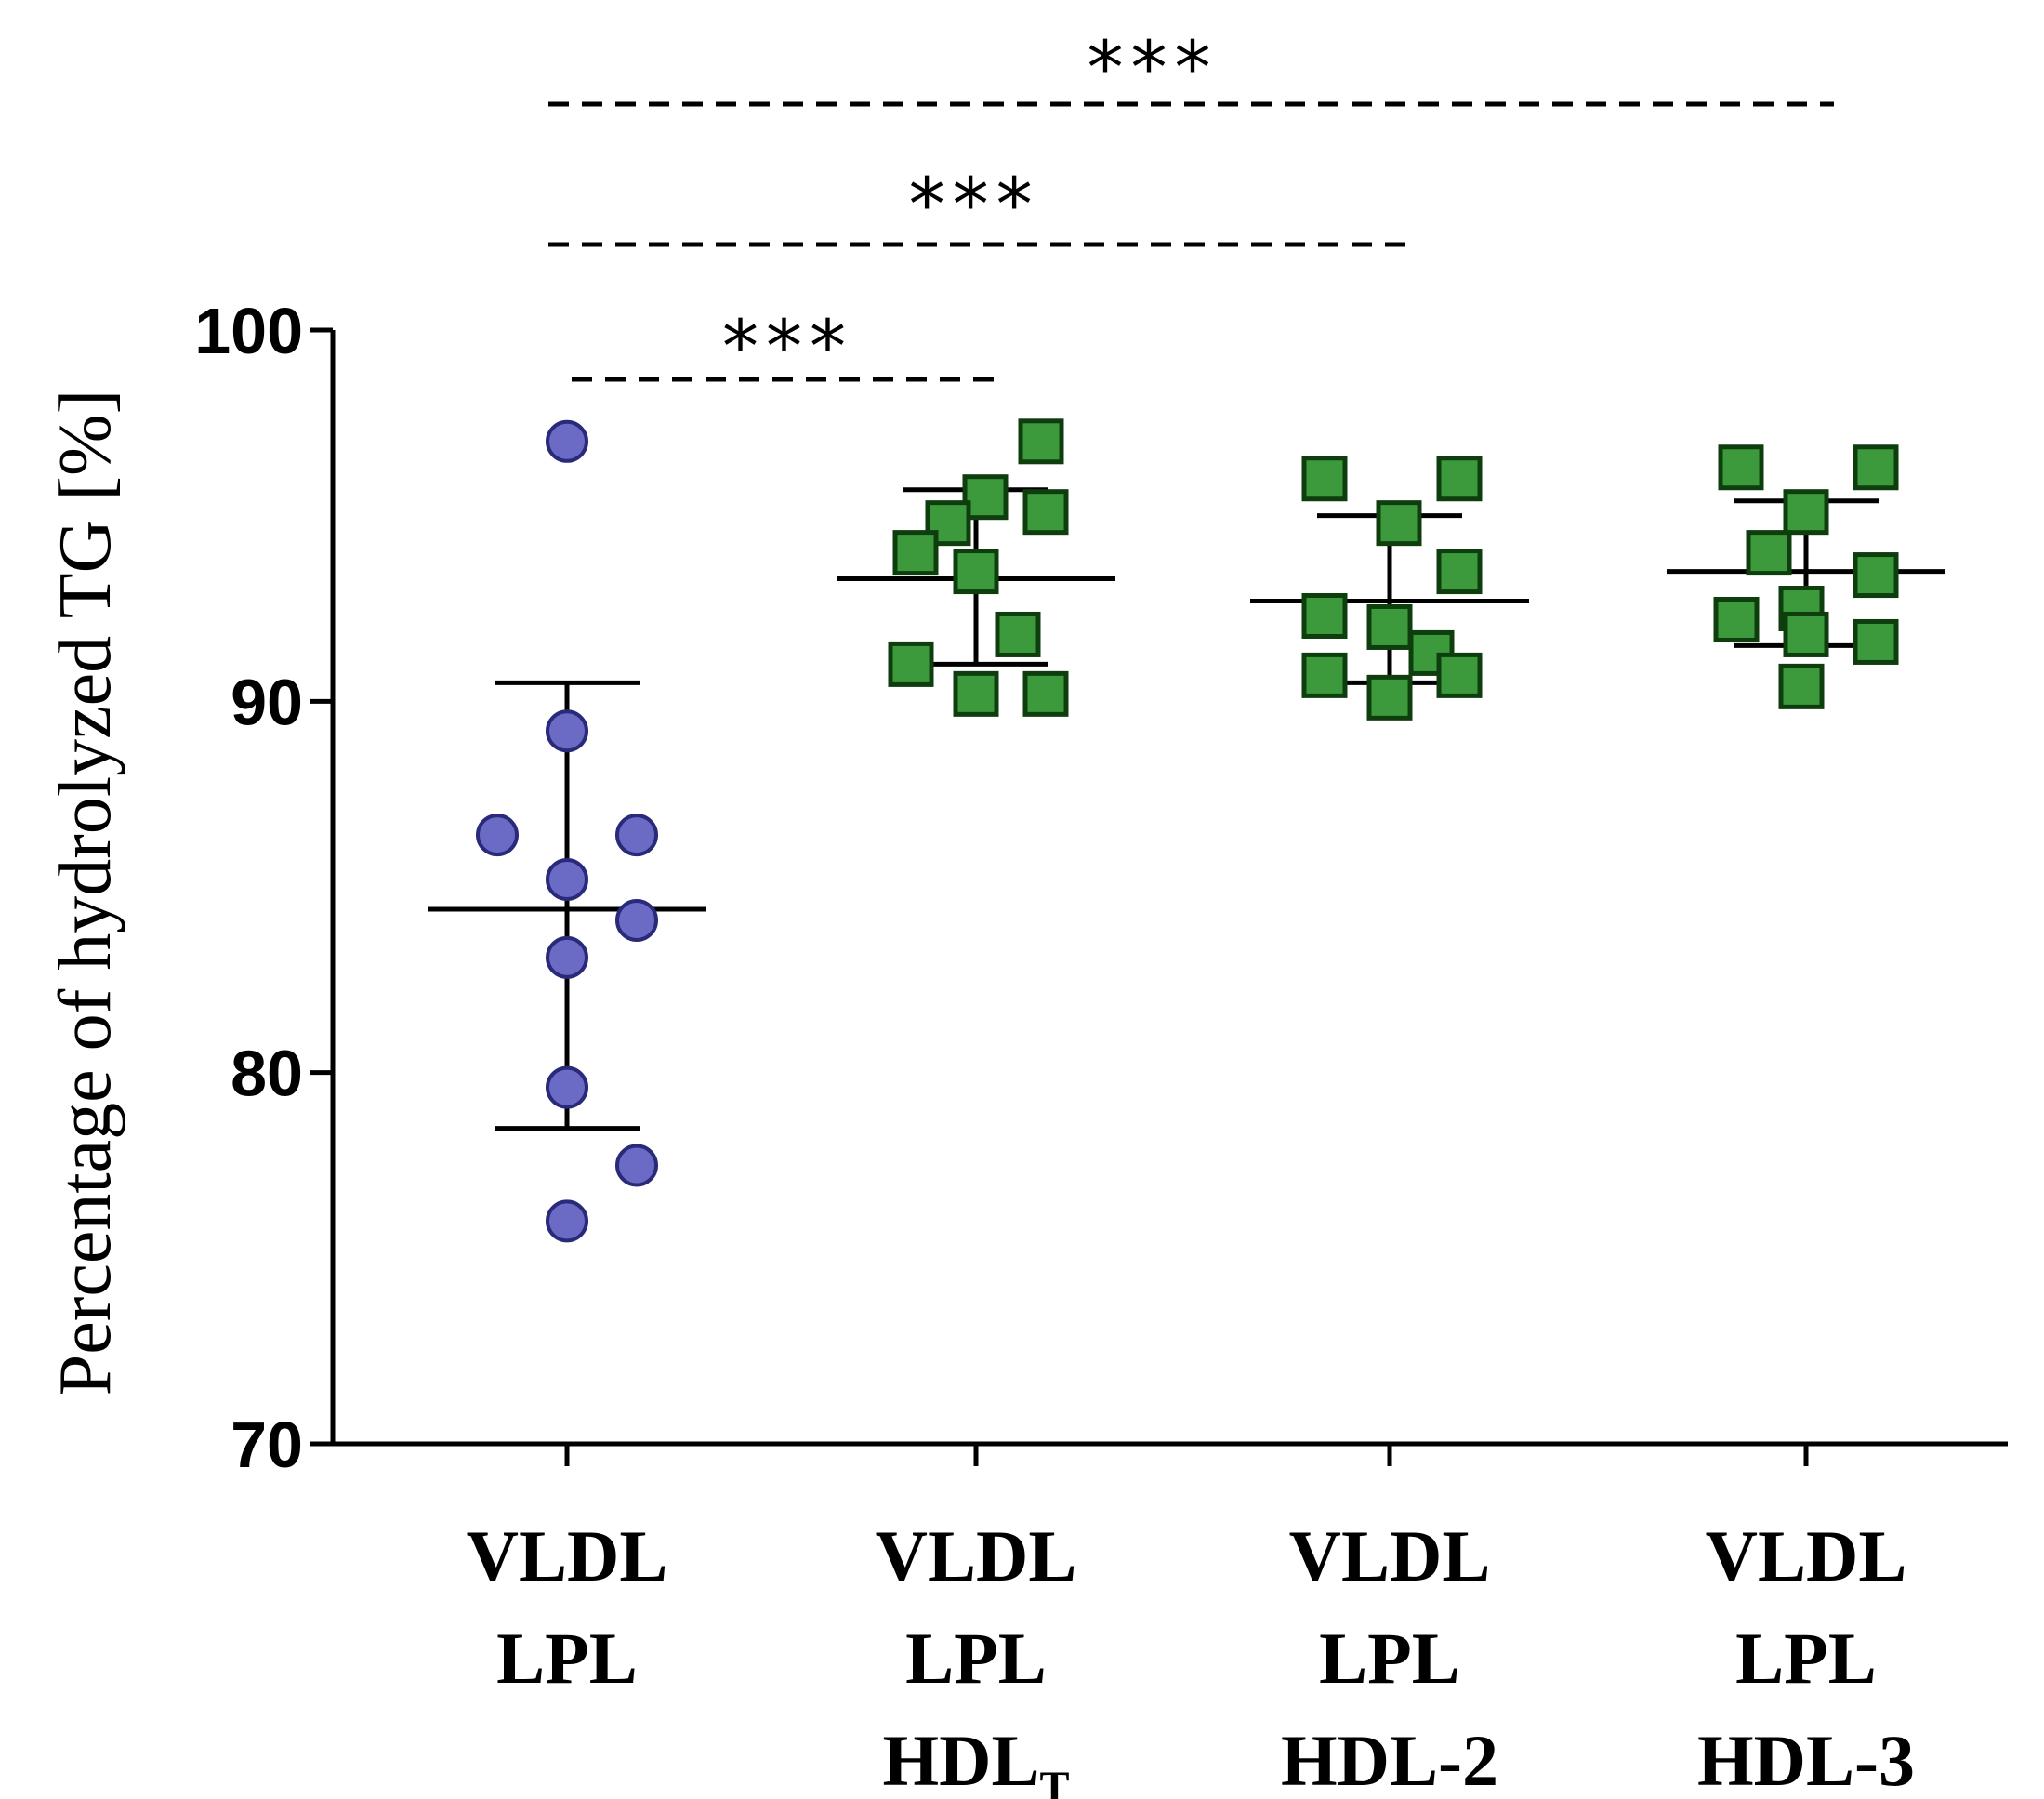 Image resolution: width=2044 pixels, height=1799 pixels. What do you see at coordinates (1806, 1759) in the screenshot?
I see `x-category-label: HDL-3` at bounding box center [1806, 1759].